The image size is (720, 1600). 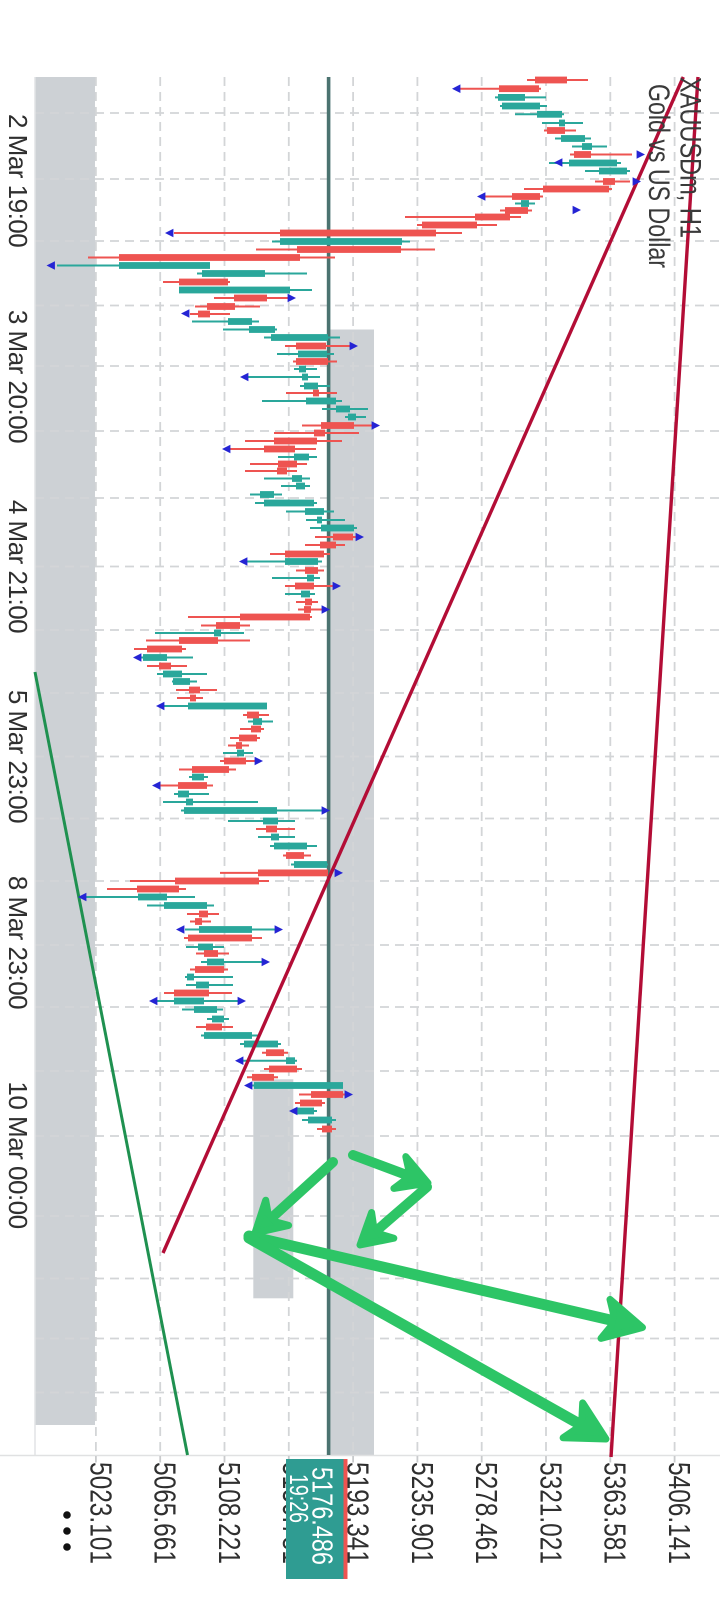 What do you see at coordinates (165, 1513) in the screenshot?
I see `svg-text: 5065.661` at bounding box center [165, 1513].